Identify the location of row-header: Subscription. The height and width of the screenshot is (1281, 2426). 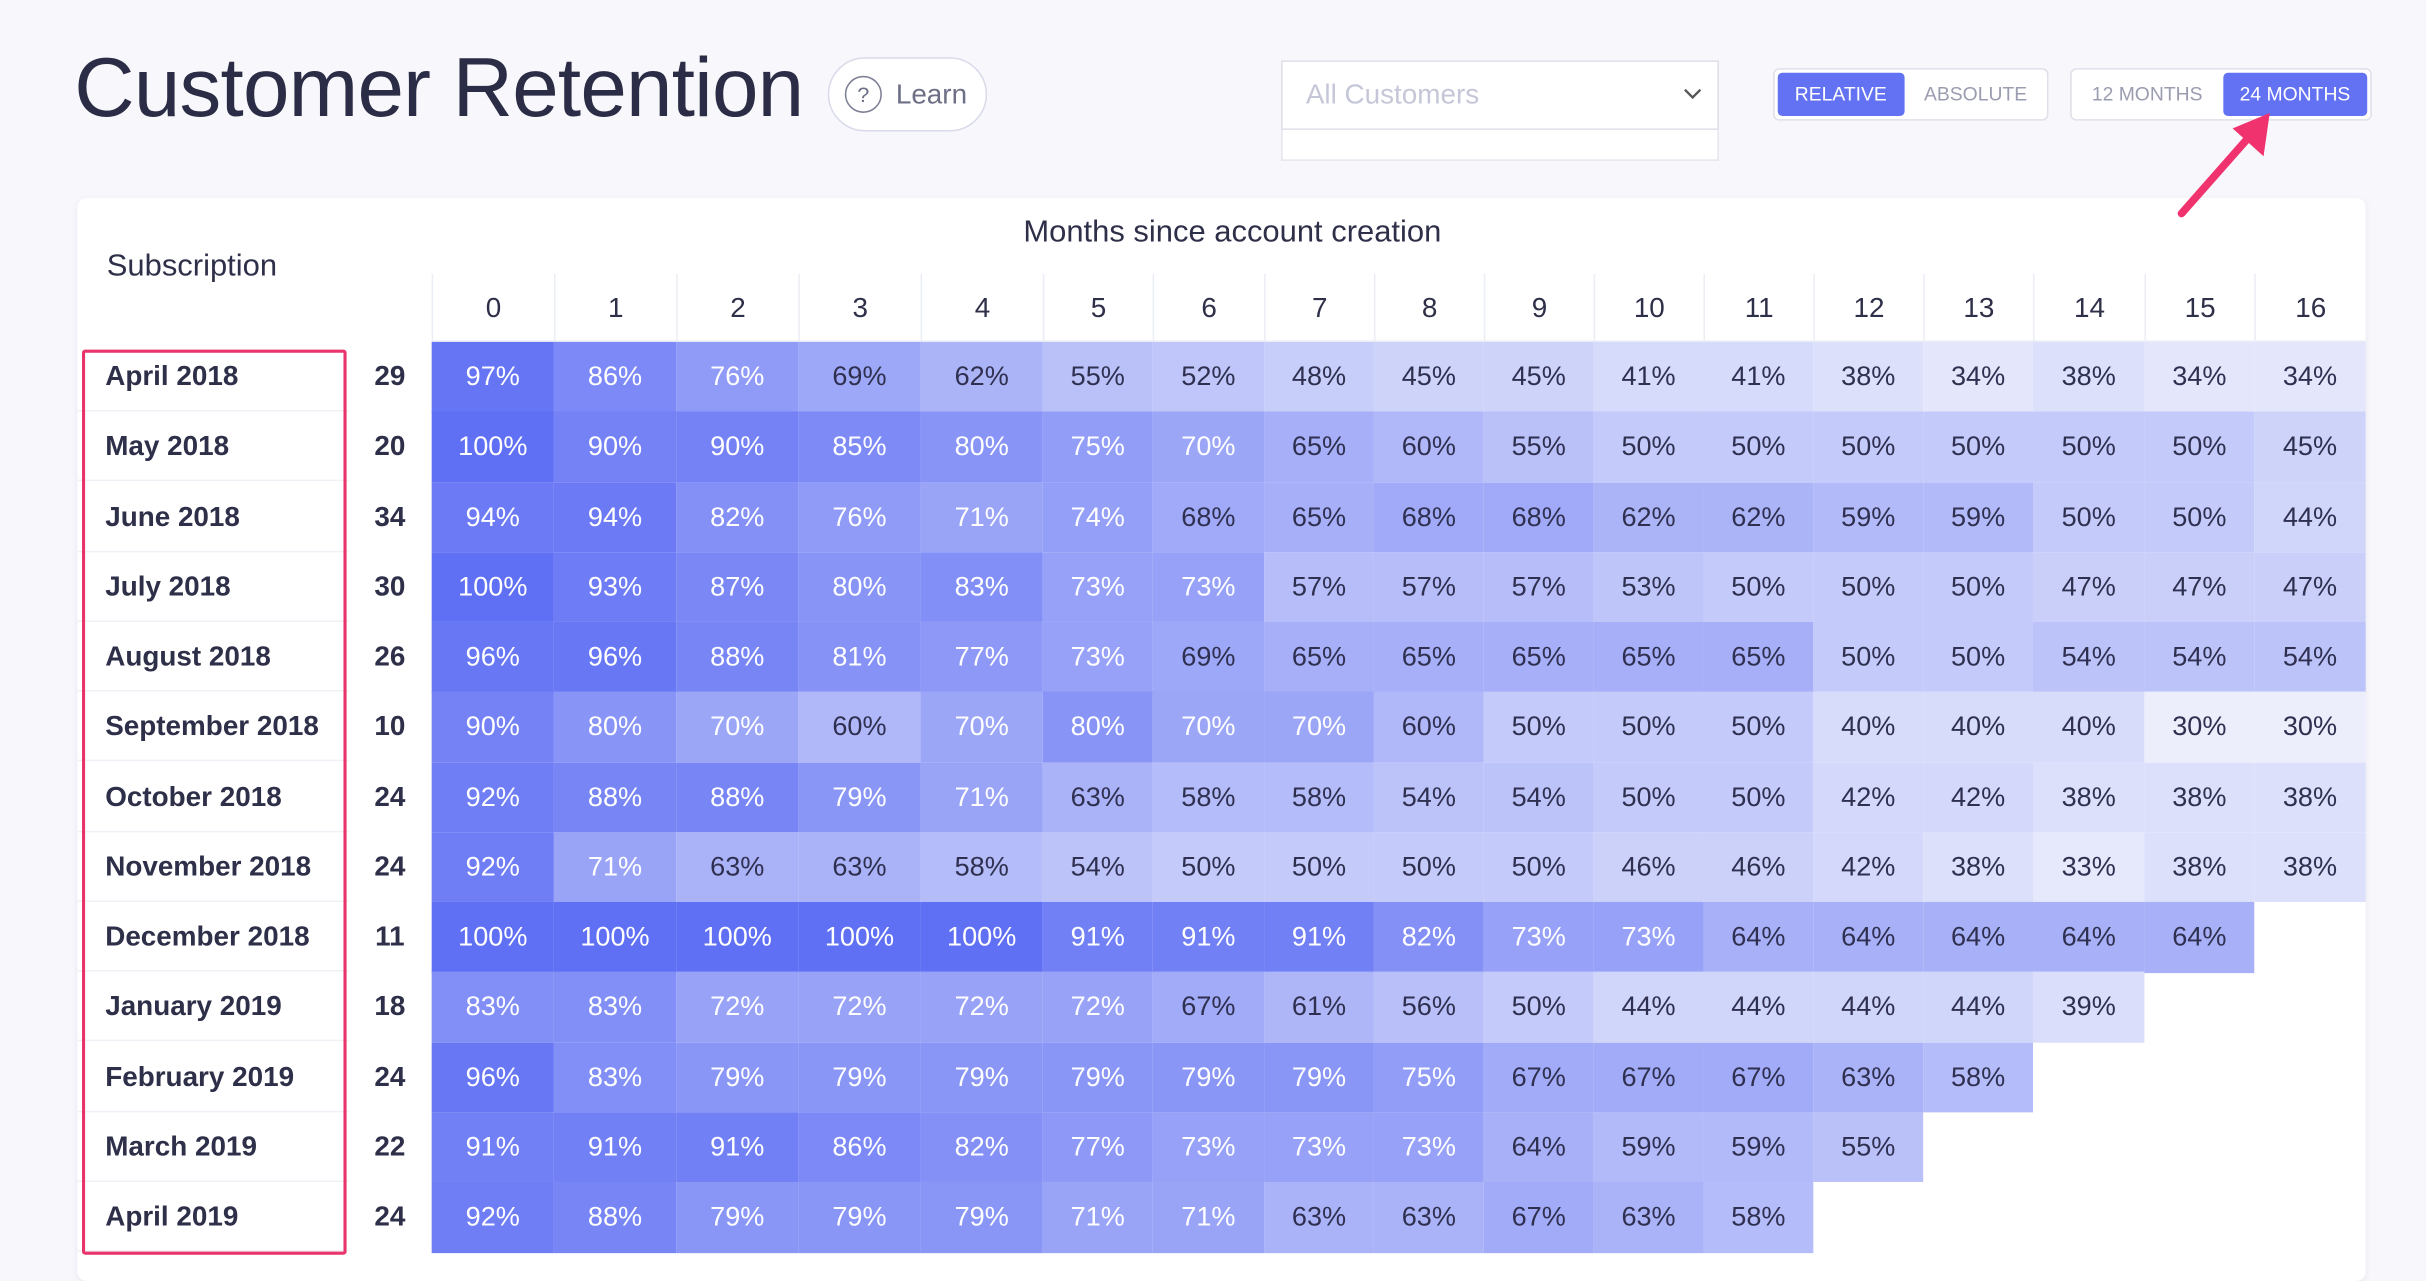
(192, 266).